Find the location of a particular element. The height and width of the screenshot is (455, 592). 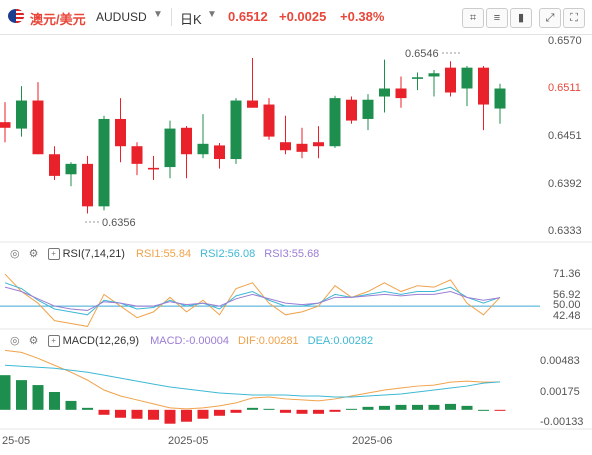

x-axis-label: 2025-06 is located at coordinates (372, 441).